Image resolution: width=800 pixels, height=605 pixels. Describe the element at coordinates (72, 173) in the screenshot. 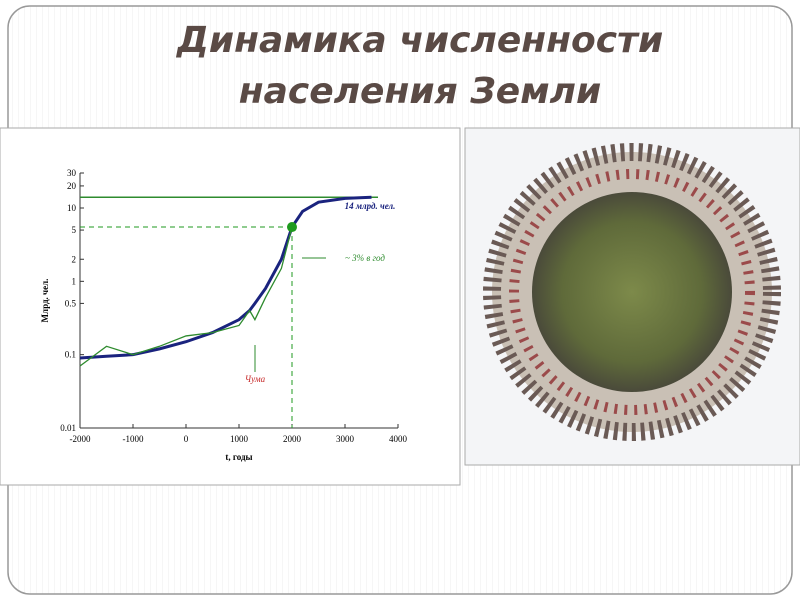

I see `y-tick-label: 30` at that location.